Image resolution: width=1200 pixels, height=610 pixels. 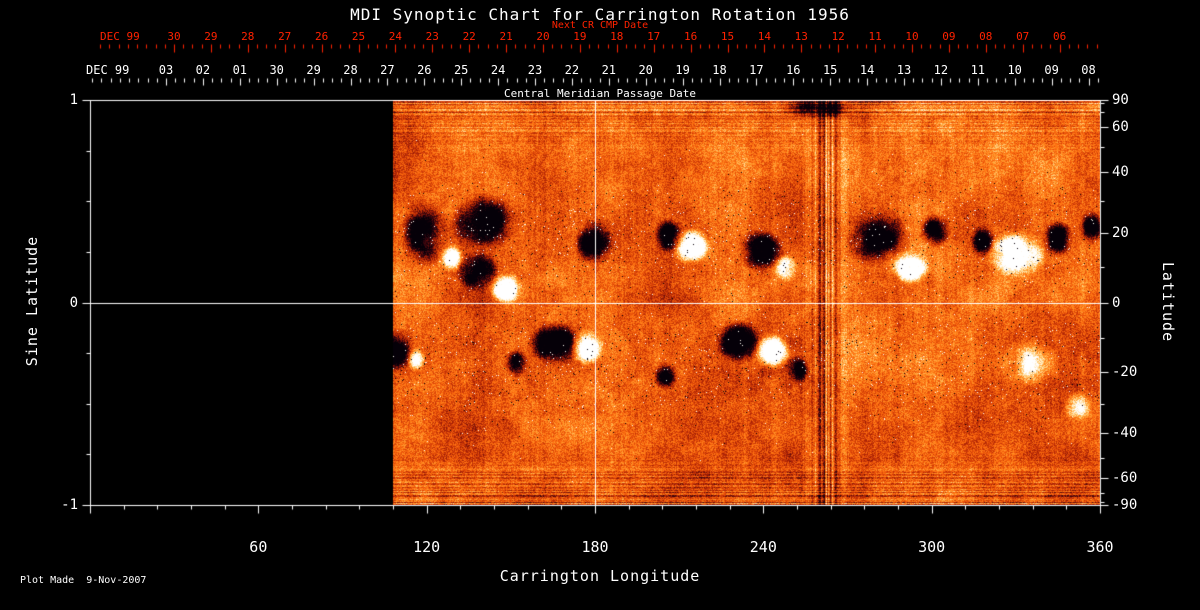 I want to click on latitude-tick-label: -20, so click(x=1125, y=371).